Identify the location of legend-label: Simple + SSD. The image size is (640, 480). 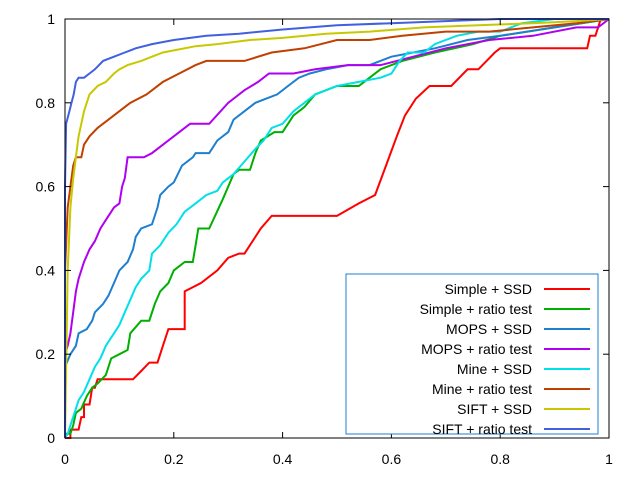
(488, 289).